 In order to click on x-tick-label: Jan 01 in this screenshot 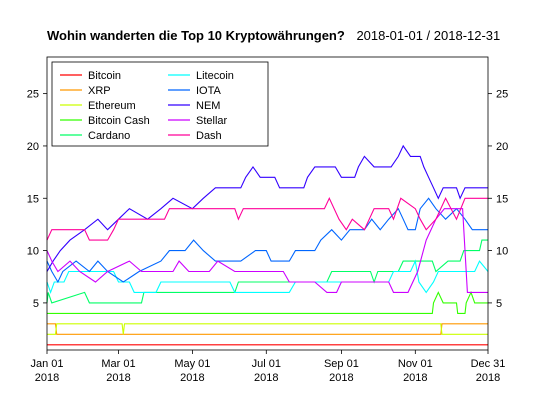, I will do `click(46, 364)`.